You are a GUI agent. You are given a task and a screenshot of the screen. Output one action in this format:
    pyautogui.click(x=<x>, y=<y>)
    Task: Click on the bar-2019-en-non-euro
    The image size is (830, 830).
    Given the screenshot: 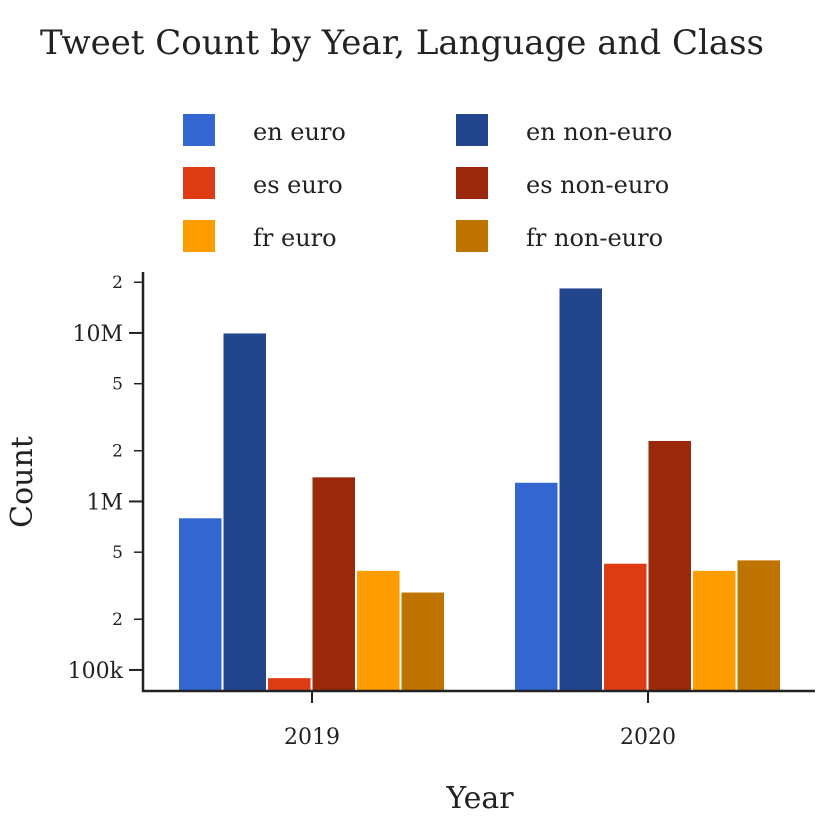 What is the action you would take?
    pyautogui.click(x=244, y=512)
    